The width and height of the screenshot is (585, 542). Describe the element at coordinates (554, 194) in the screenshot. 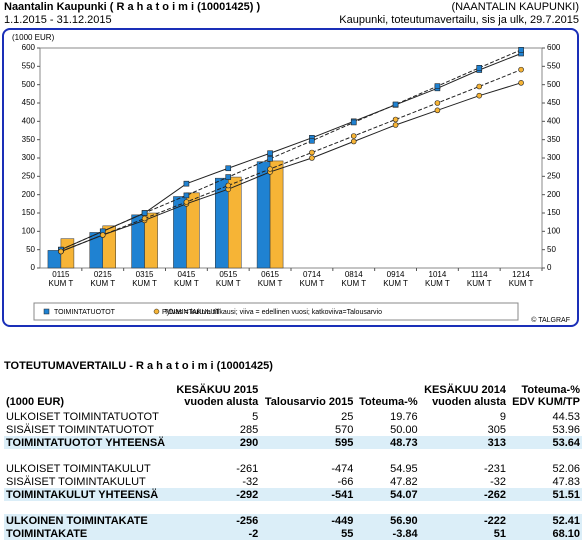

I see `y2-tick-label: 200` at that location.